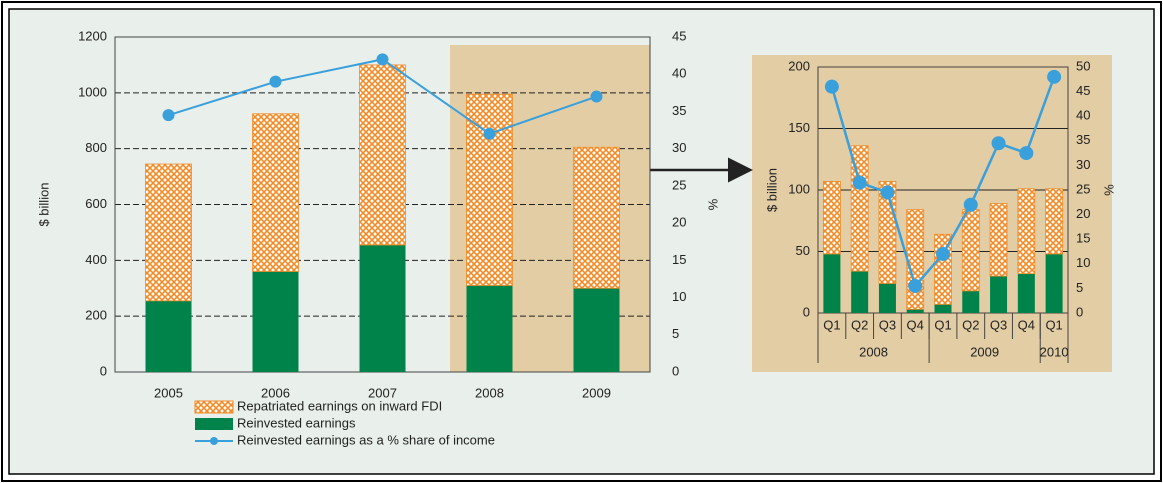 This screenshot has width=1163, height=483. What do you see at coordinates (96, 147) in the screenshot?
I see `y-tick-label: 800` at bounding box center [96, 147].